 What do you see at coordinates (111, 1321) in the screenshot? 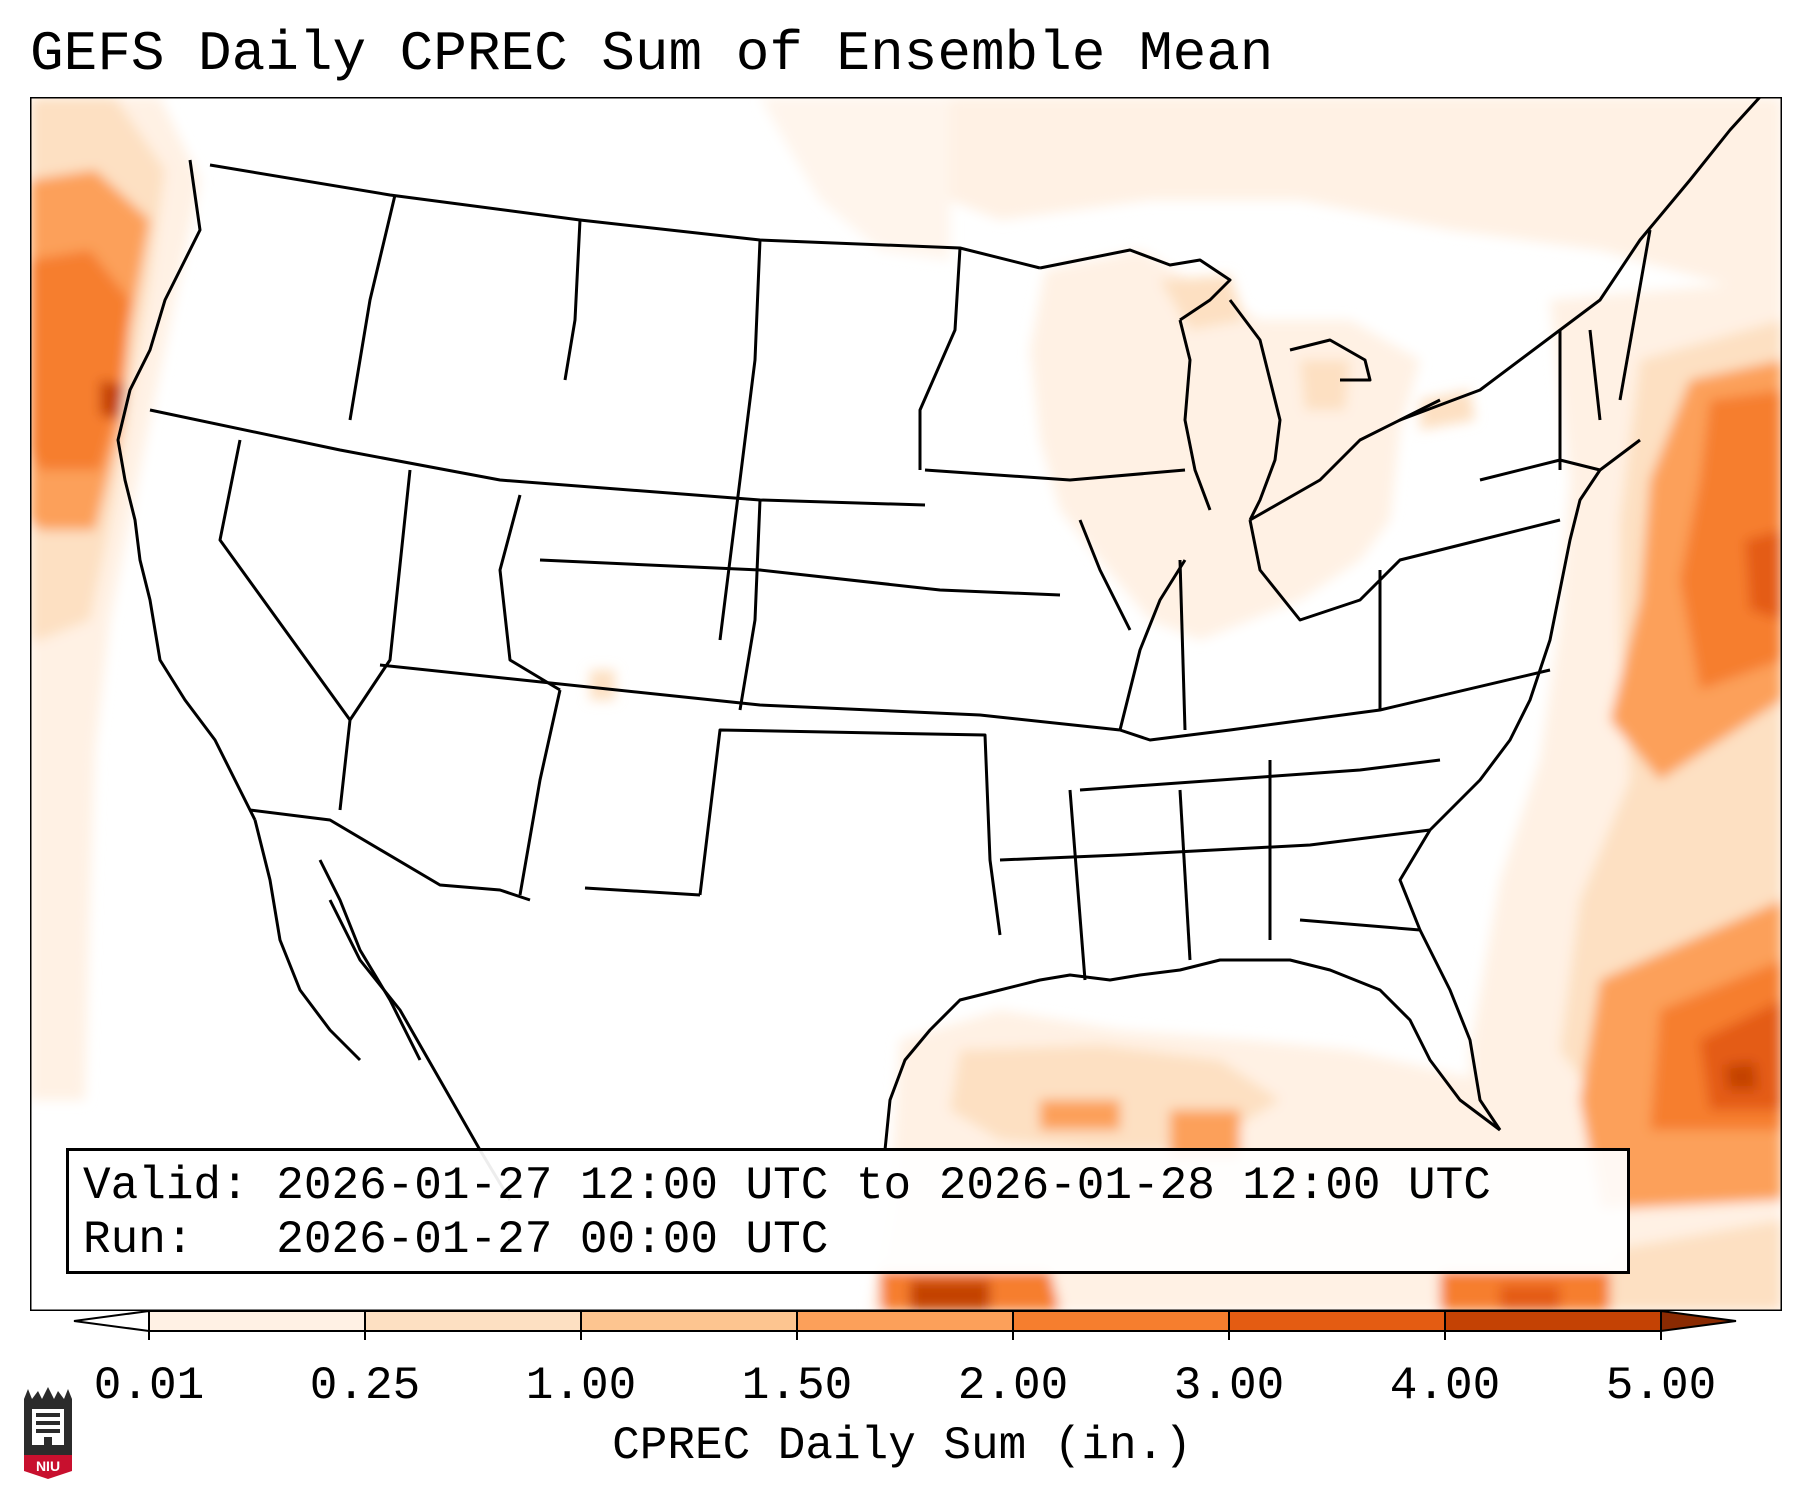
I see `colorbar-extend-low` at bounding box center [111, 1321].